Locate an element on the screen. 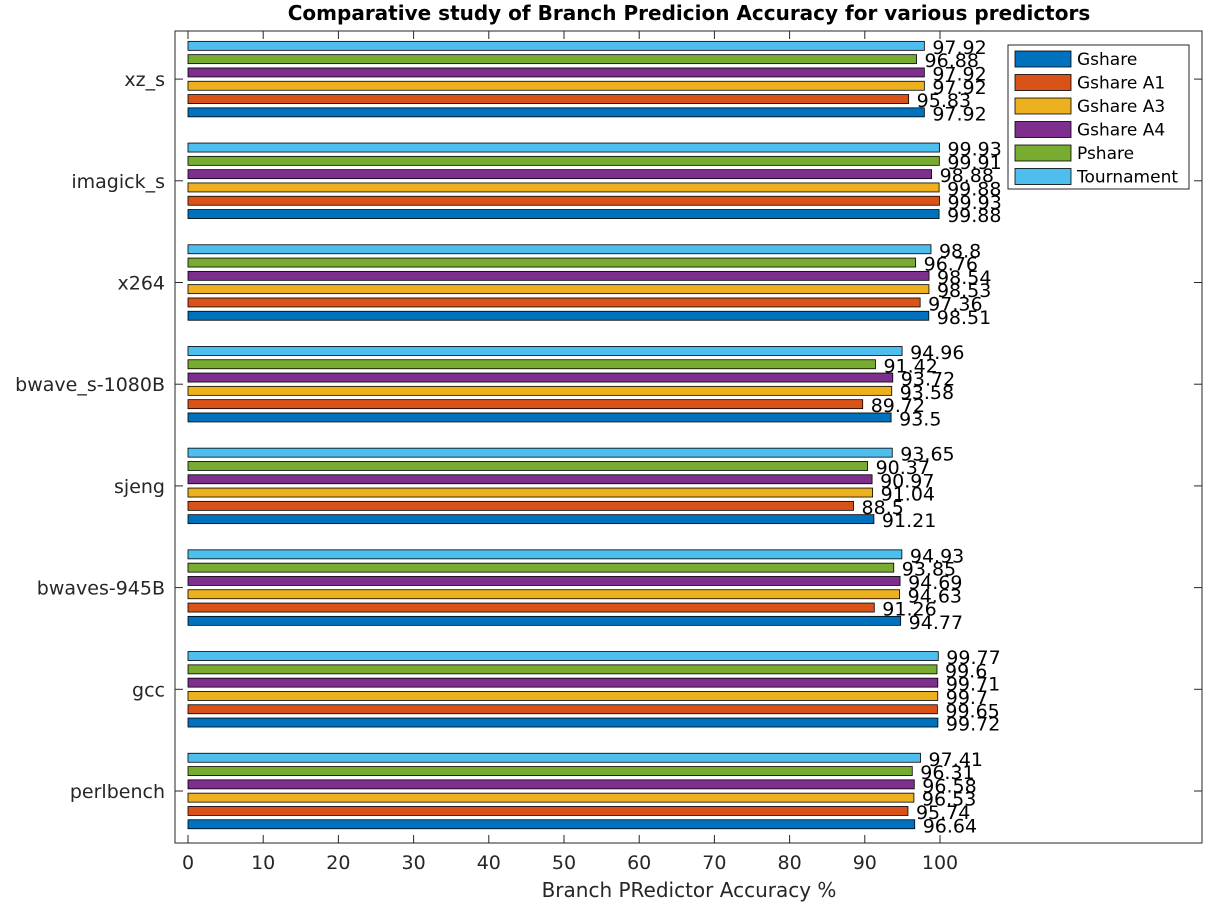  data-label: 98.51 is located at coordinates (964, 318).